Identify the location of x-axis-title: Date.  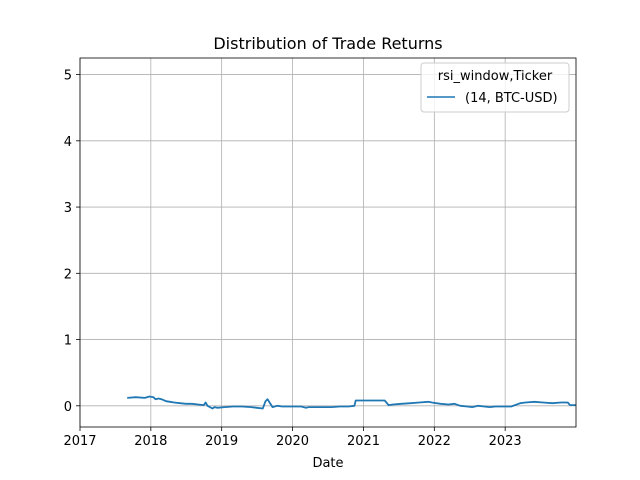
(327, 463).